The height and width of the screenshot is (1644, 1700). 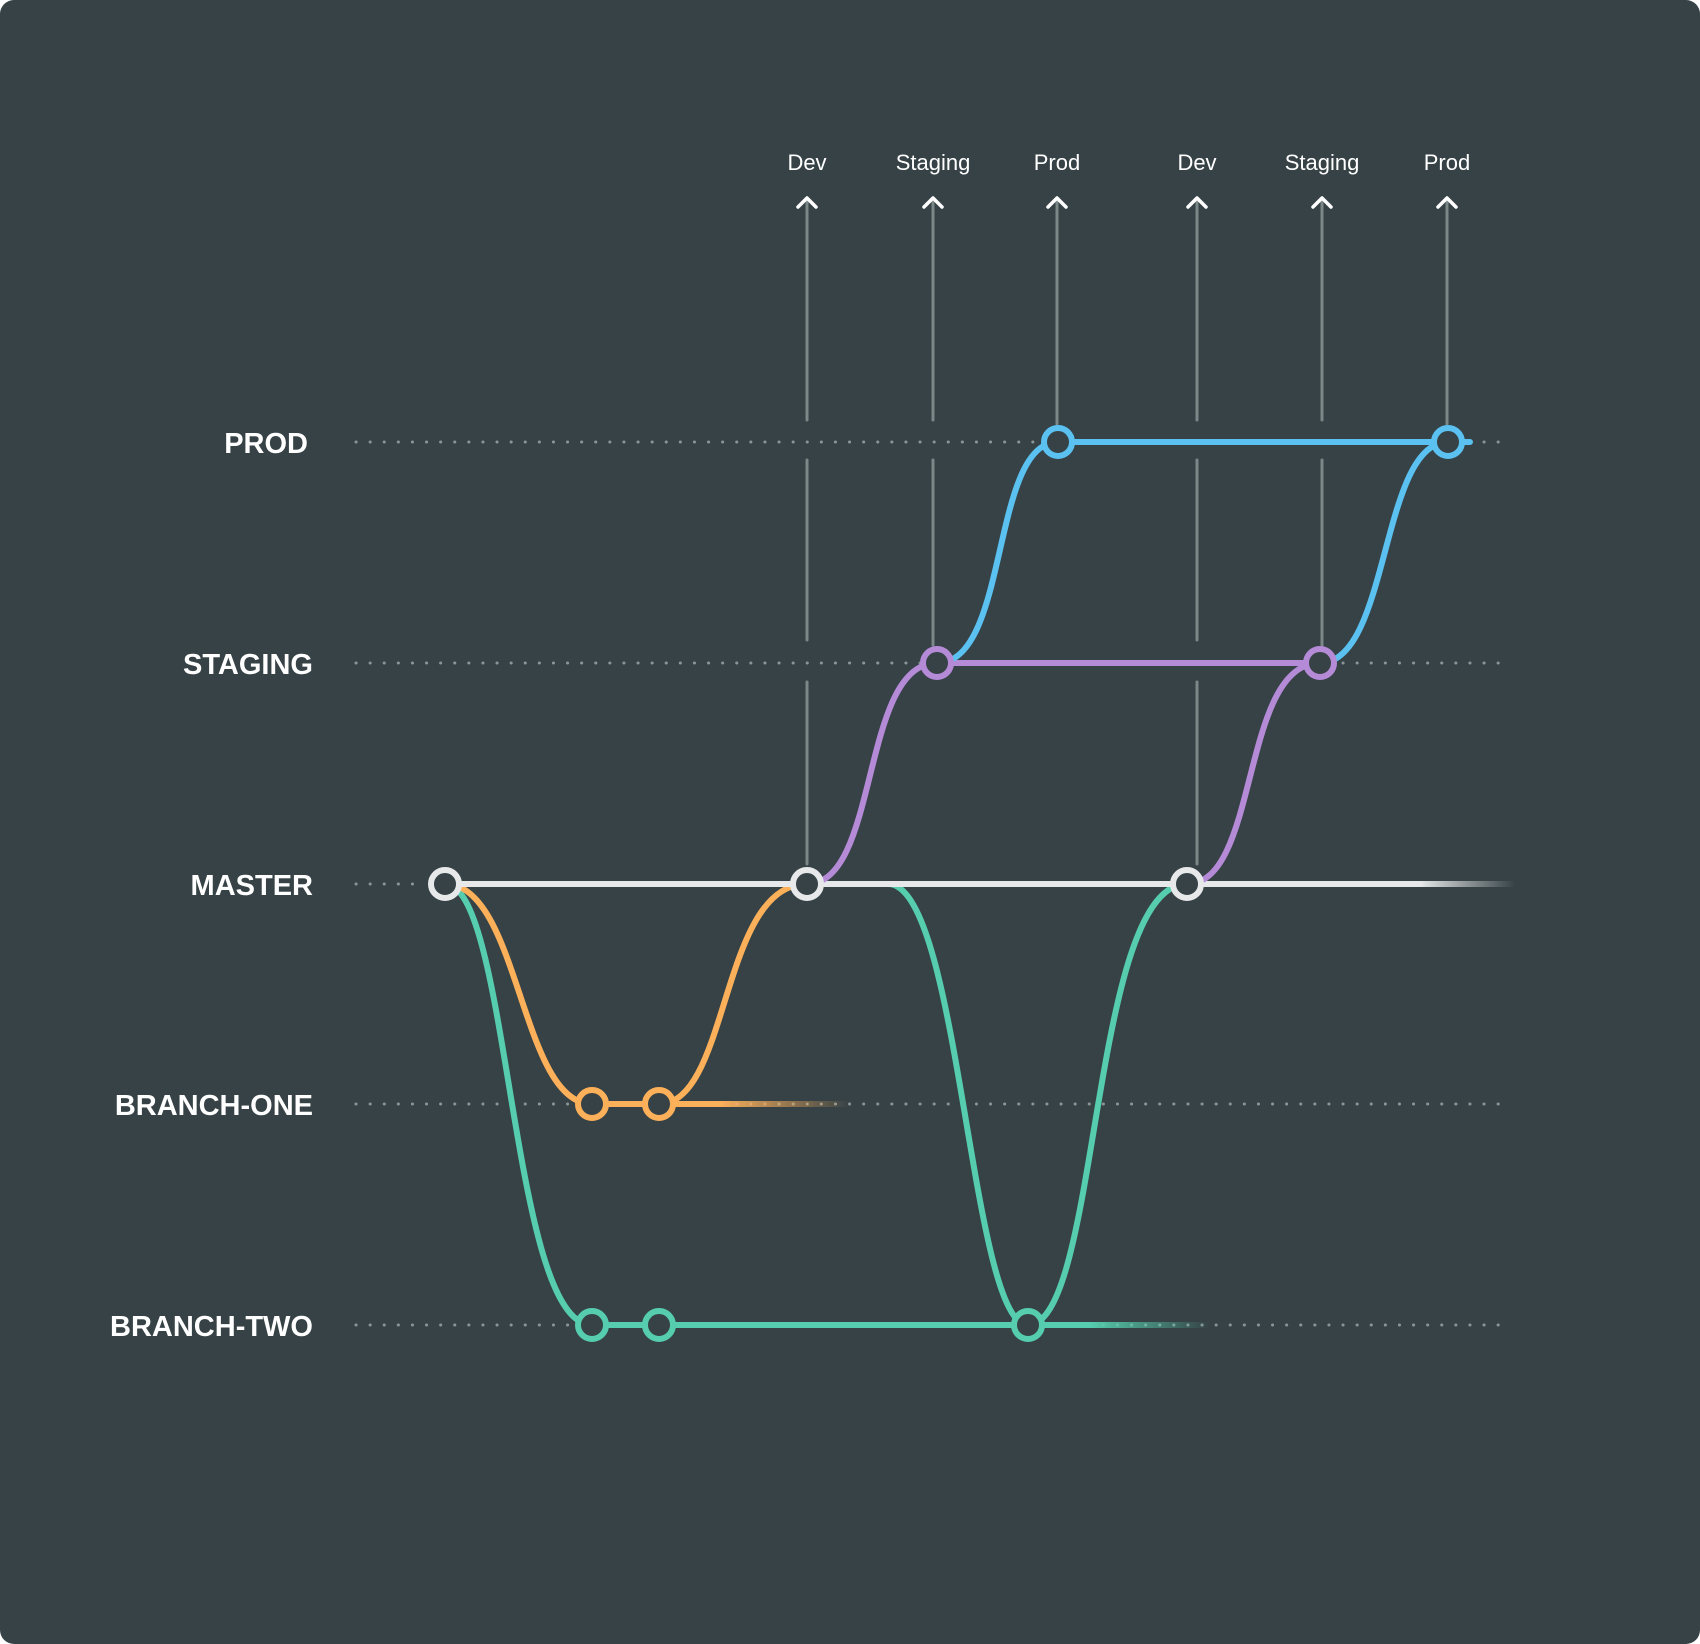 What do you see at coordinates (266, 444) in the screenshot?
I see `lane-label-prod: PROD` at bounding box center [266, 444].